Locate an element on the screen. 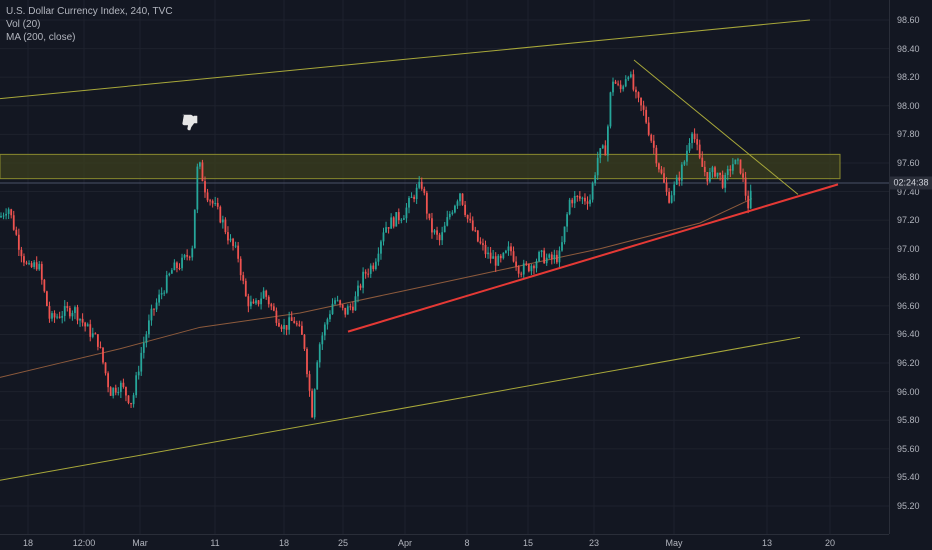 The width and height of the screenshot is (932, 550). falling-trend-line is located at coordinates (716, 127).